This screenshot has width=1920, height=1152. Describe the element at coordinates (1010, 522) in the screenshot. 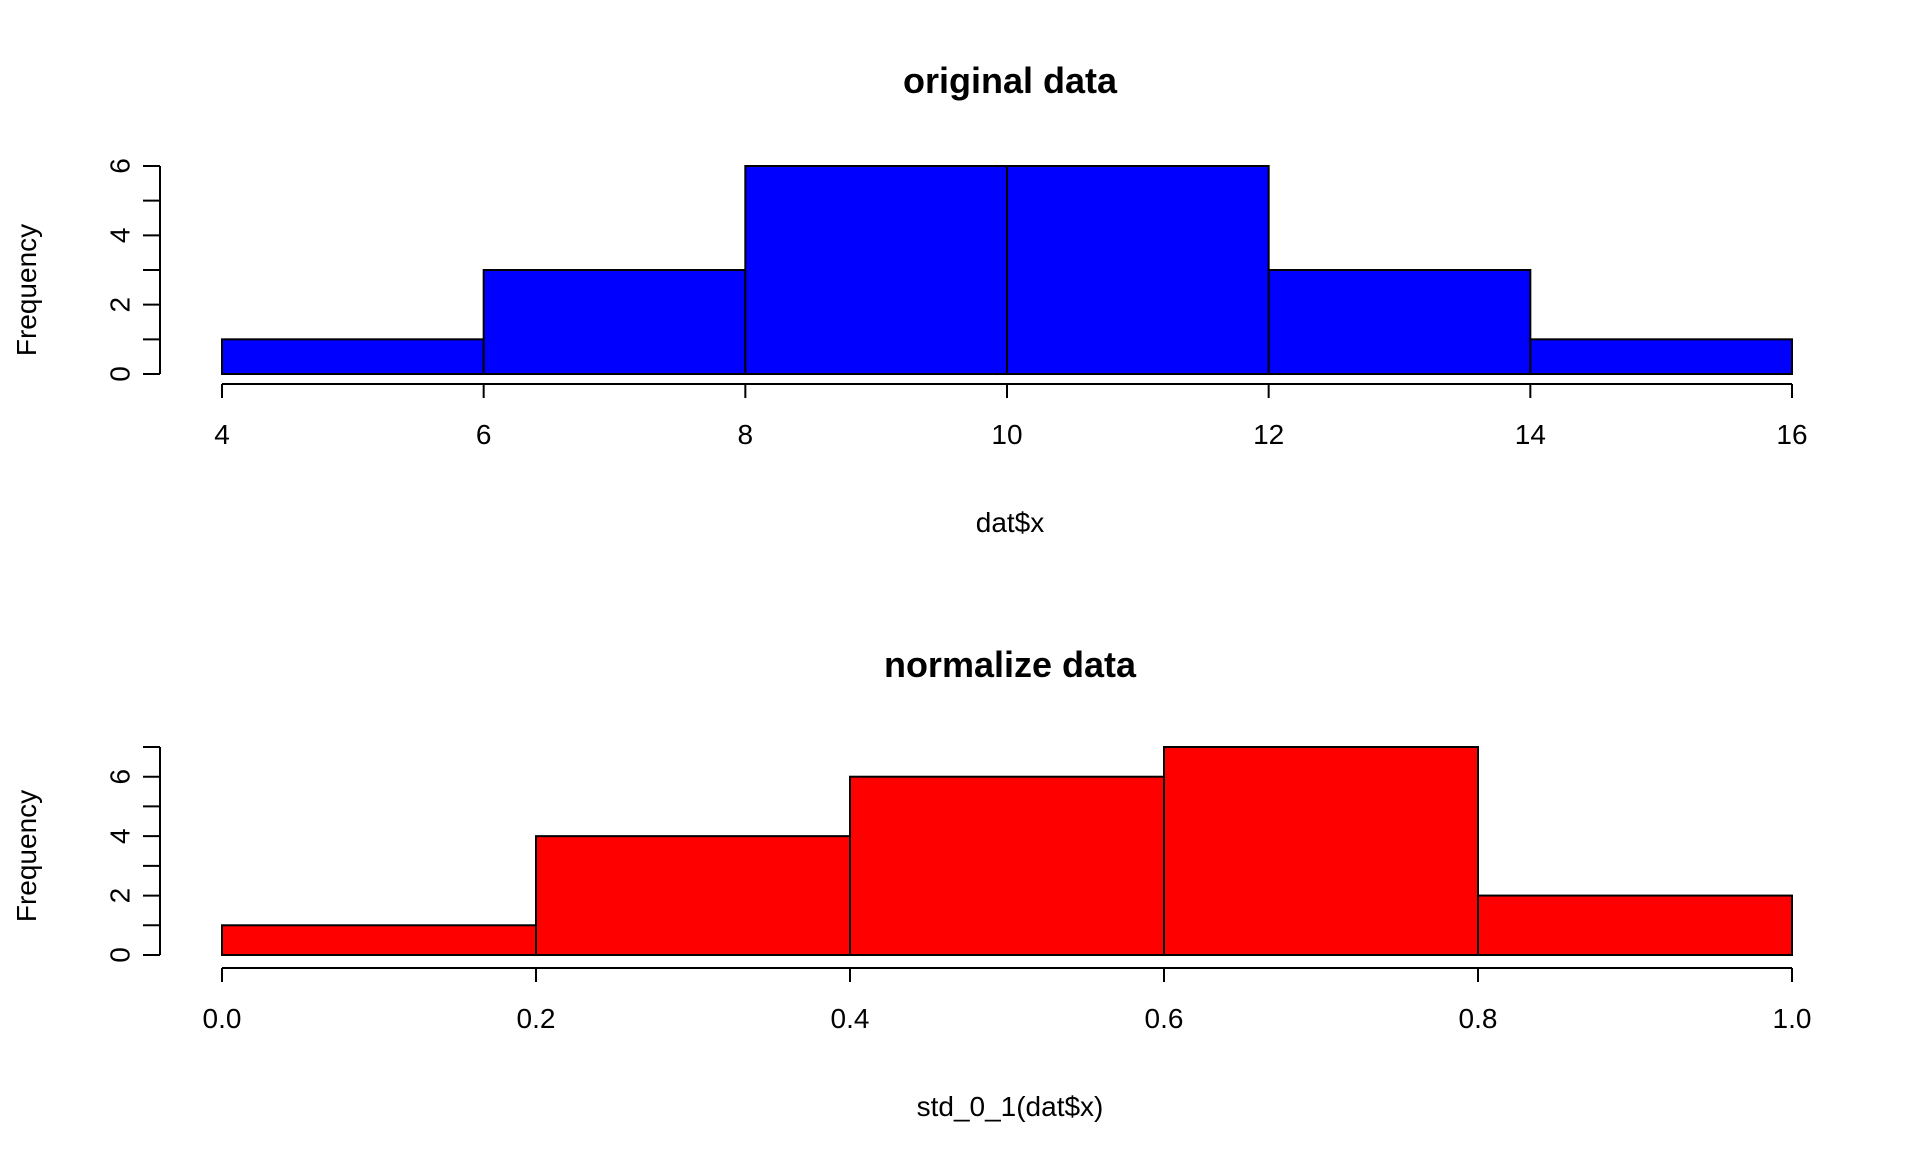

I see `x-axis-label: dat$x` at that location.